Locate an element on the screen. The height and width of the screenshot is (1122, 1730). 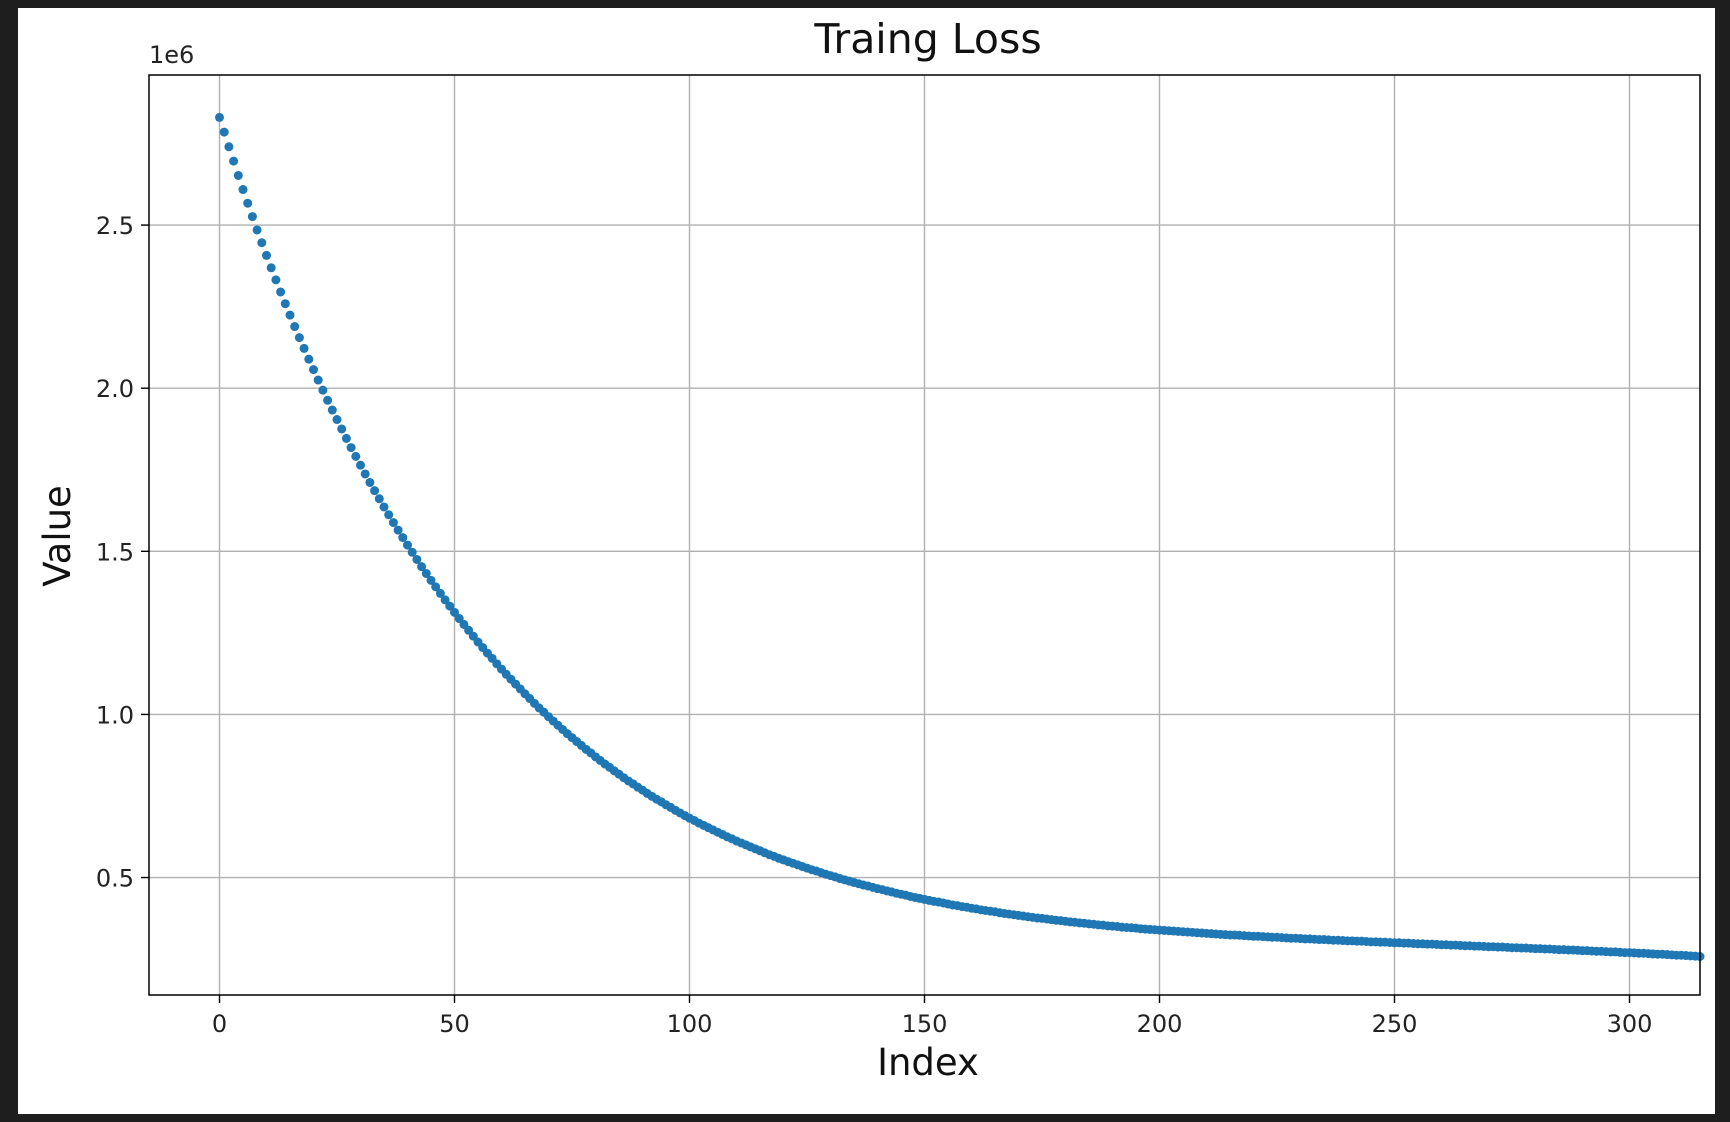
x-tick-label: 50 is located at coordinates (454, 1024).